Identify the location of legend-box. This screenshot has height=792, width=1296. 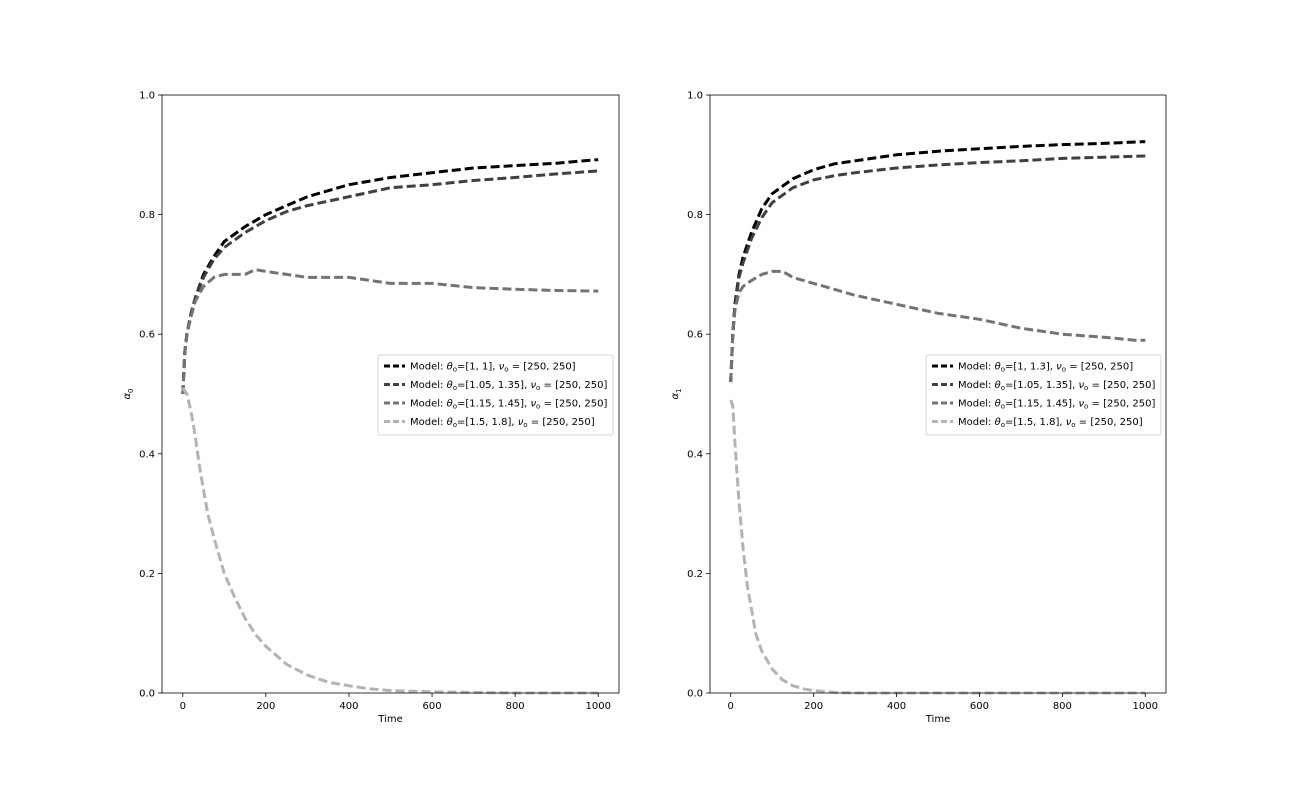
(495, 395).